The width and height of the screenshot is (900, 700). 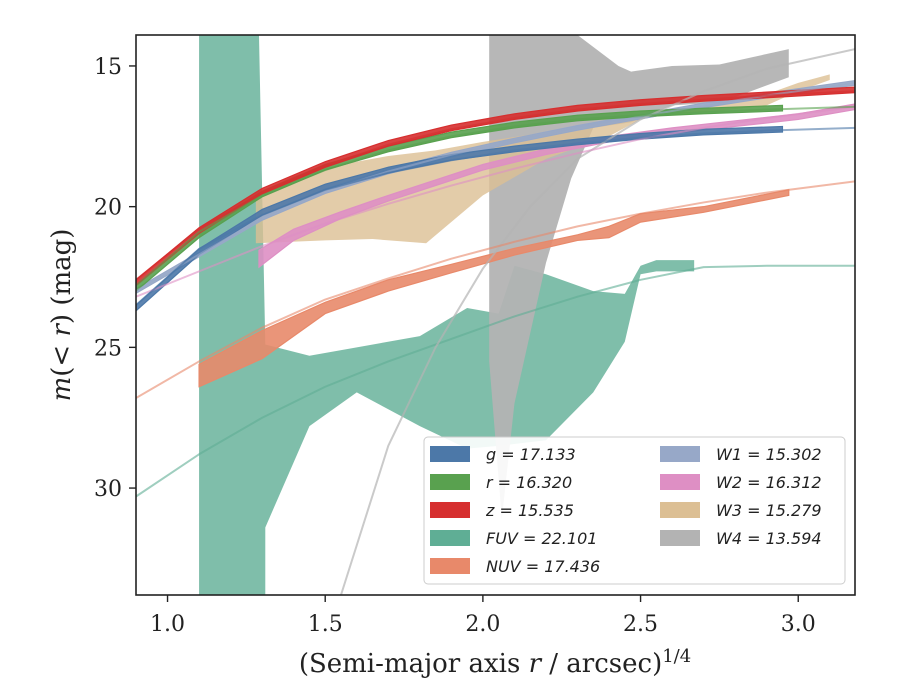 What do you see at coordinates (769, 454) in the screenshot?
I see `w1-legend-label: W1 = 15.302` at bounding box center [769, 454].